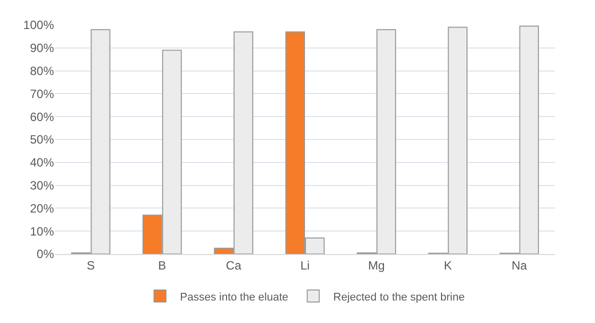 The image size is (595, 323). I want to click on y-tick-label: 90%, so click(42, 48).